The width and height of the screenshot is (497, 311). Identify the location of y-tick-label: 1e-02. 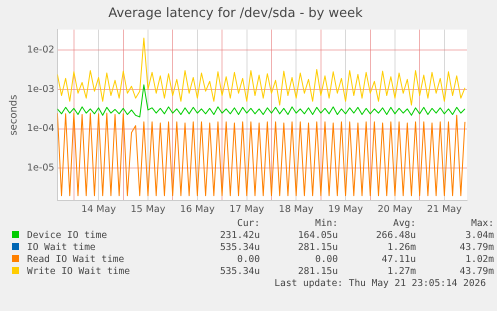
(40, 50).